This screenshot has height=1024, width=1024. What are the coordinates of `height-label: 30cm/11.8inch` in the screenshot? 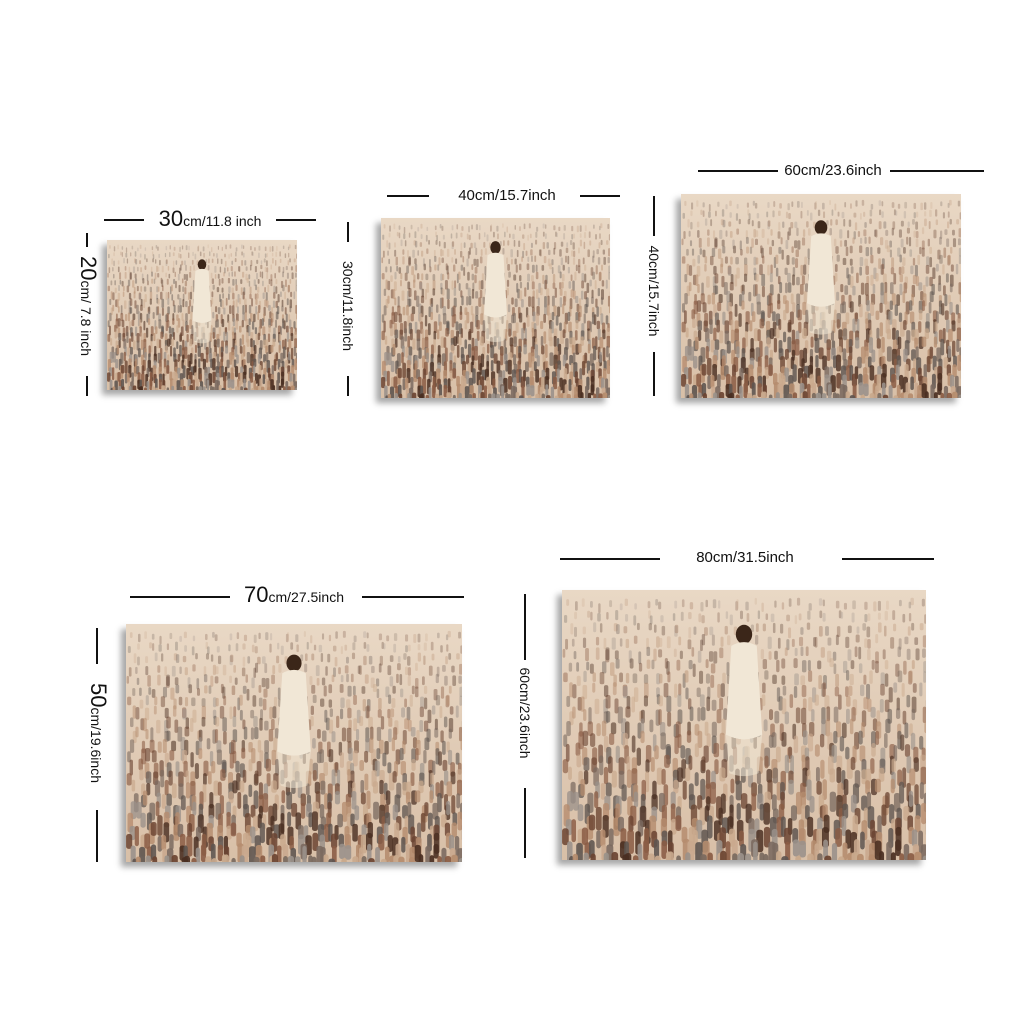 It's located at (348, 306).